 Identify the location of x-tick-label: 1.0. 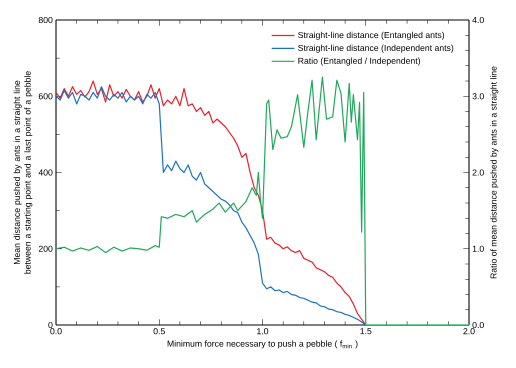
(262, 331).